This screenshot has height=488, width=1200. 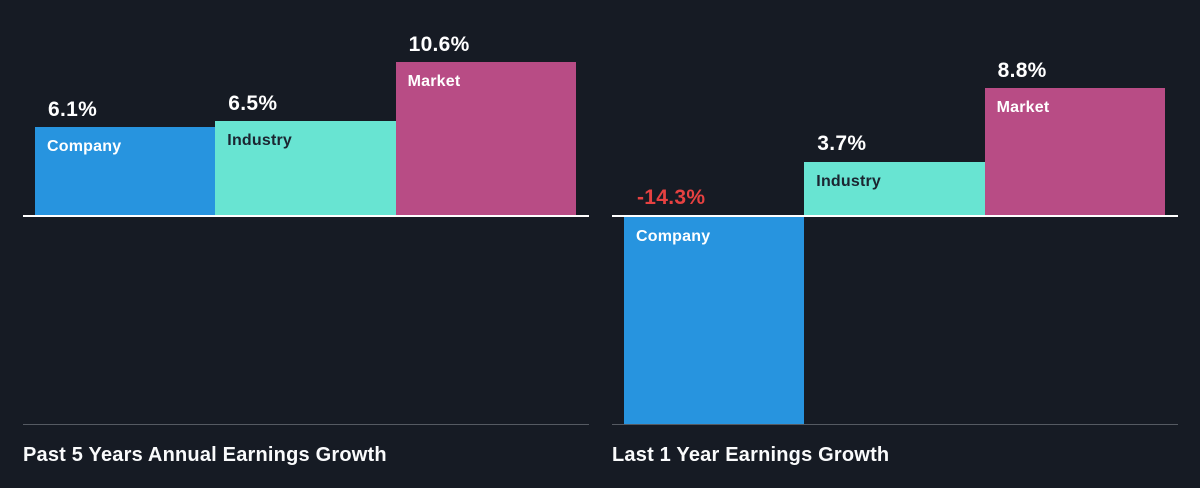 What do you see at coordinates (253, 103) in the screenshot?
I see `bar-value-label: 6.5%` at bounding box center [253, 103].